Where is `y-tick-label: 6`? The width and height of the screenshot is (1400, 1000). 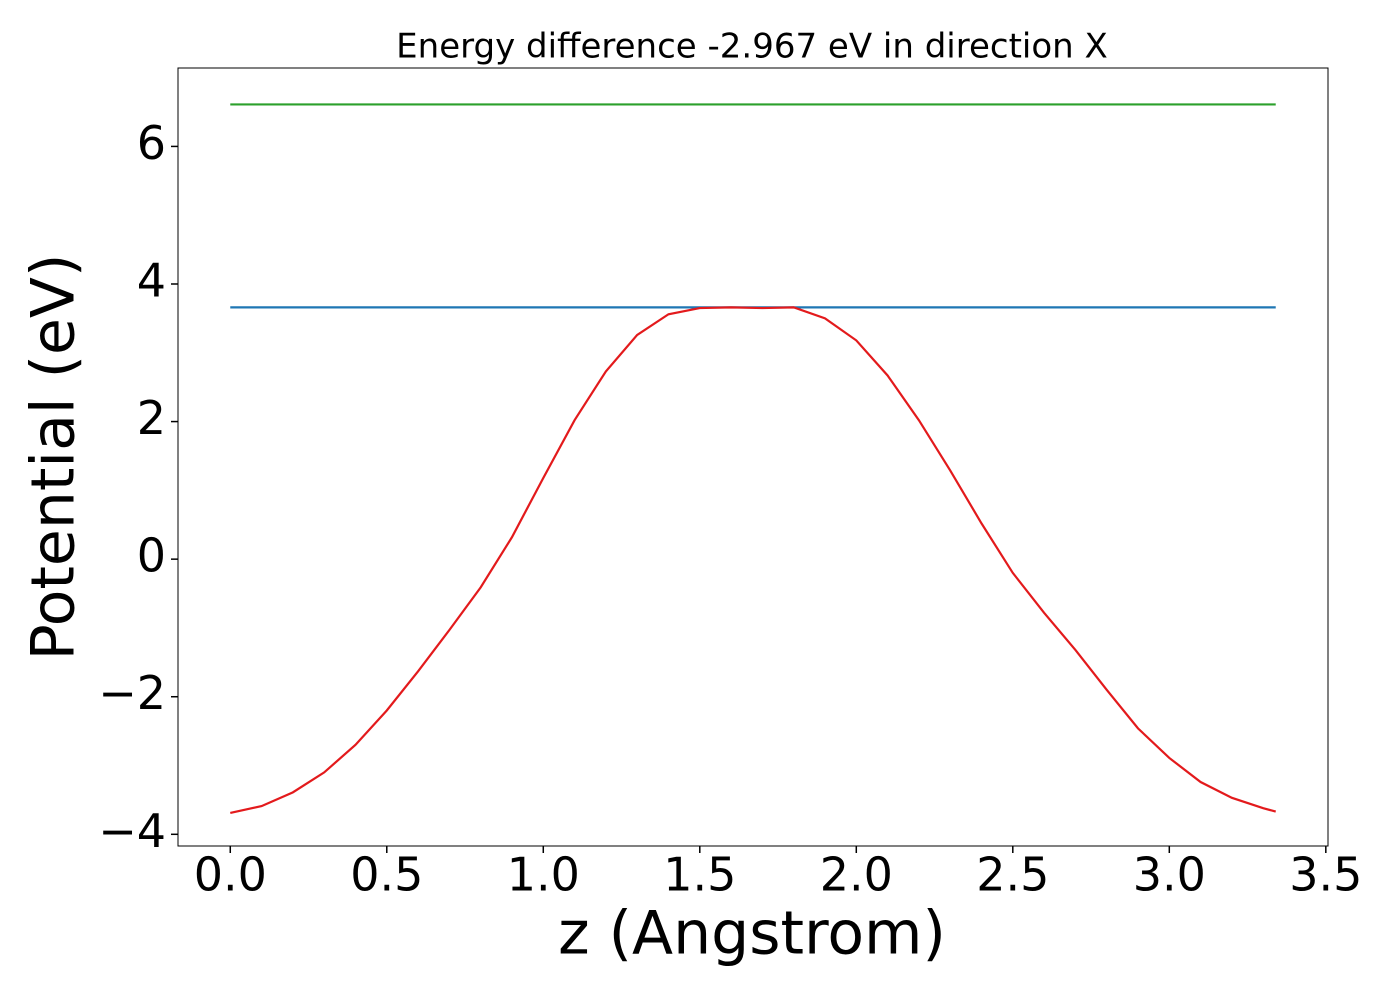
y-tick-label: 6 is located at coordinates (151, 143).